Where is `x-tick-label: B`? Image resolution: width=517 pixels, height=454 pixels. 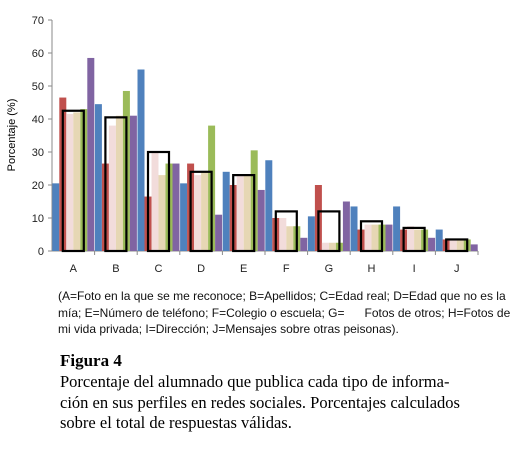 x-tick-label: B is located at coordinates (115, 269).